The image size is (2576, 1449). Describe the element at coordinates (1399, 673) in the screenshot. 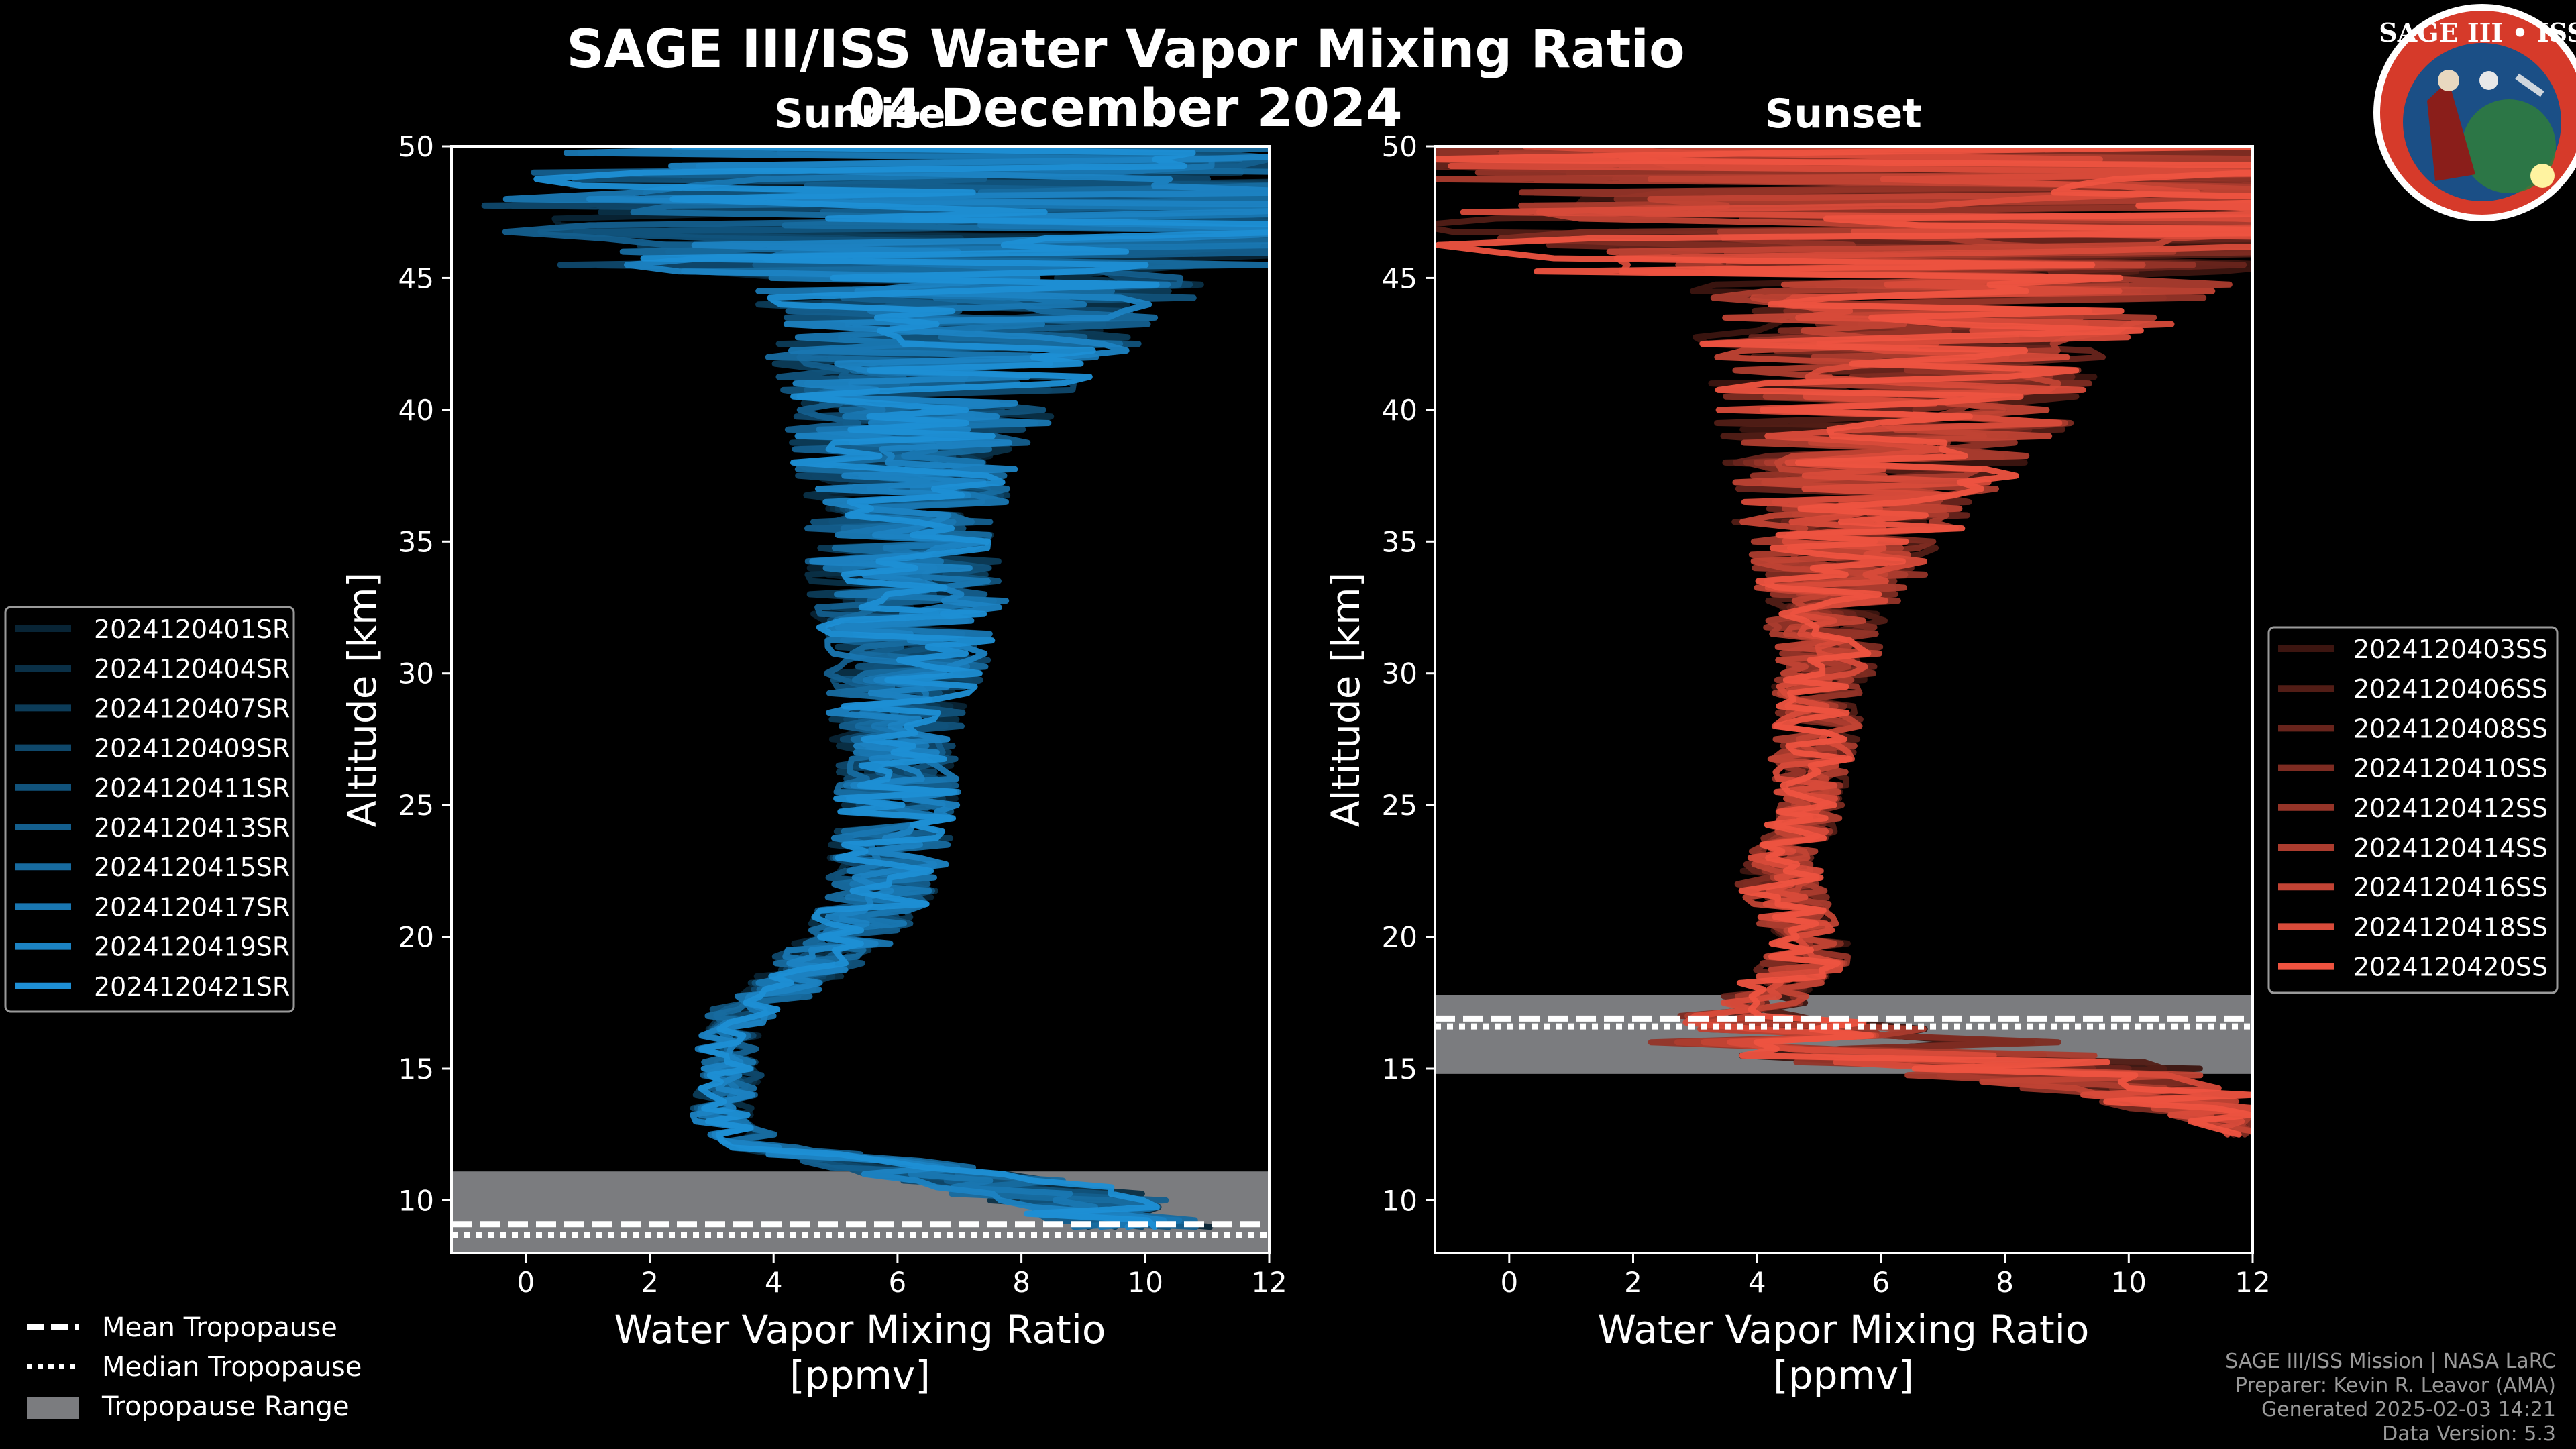

I see `sunset-ytick-label: 30` at that location.